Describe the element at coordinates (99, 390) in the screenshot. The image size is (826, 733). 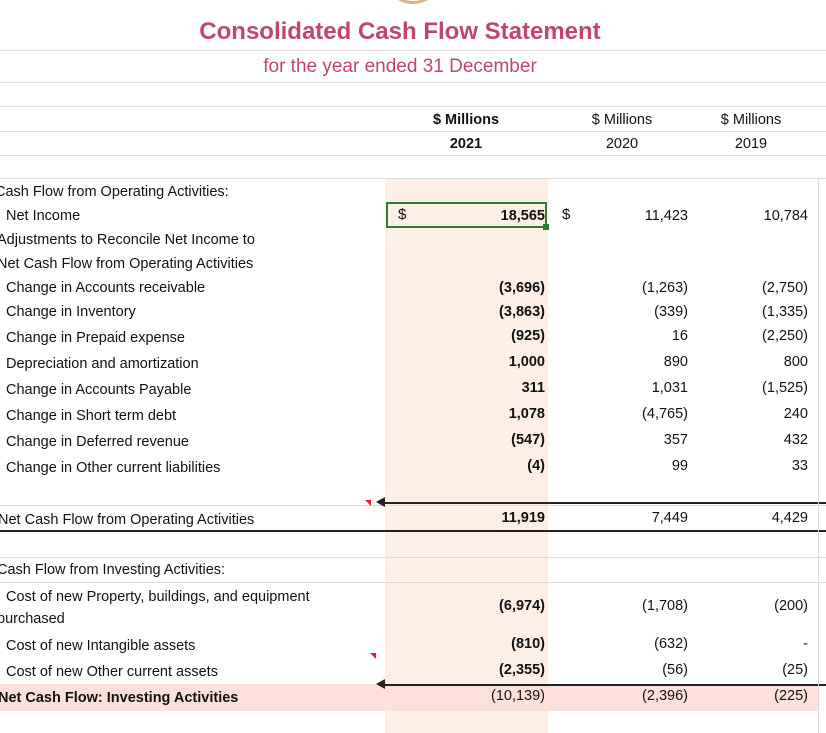
I see `table-row-label: Change in Accounts Payable` at that location.